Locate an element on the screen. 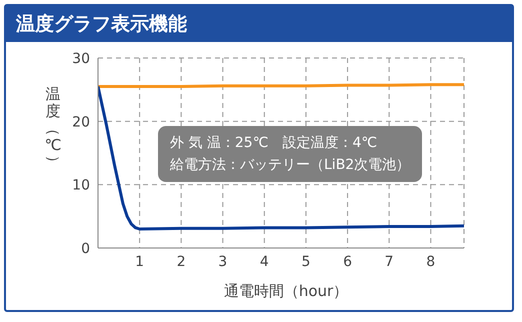  annotation: 外 気 温：25℃ 設定温度：4℃ is located at coordinates (274, 143).